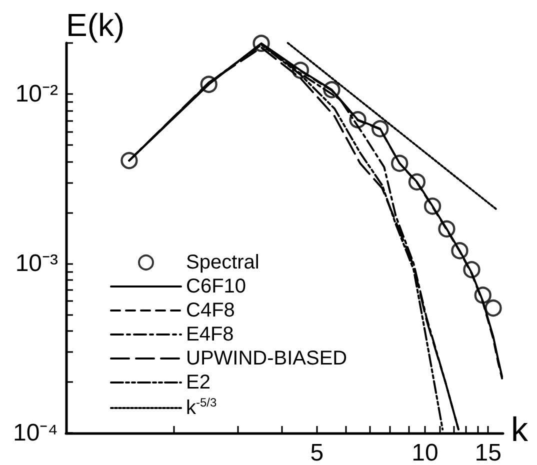  I want to click on y-axis-title: E(k), so click(95, 25).